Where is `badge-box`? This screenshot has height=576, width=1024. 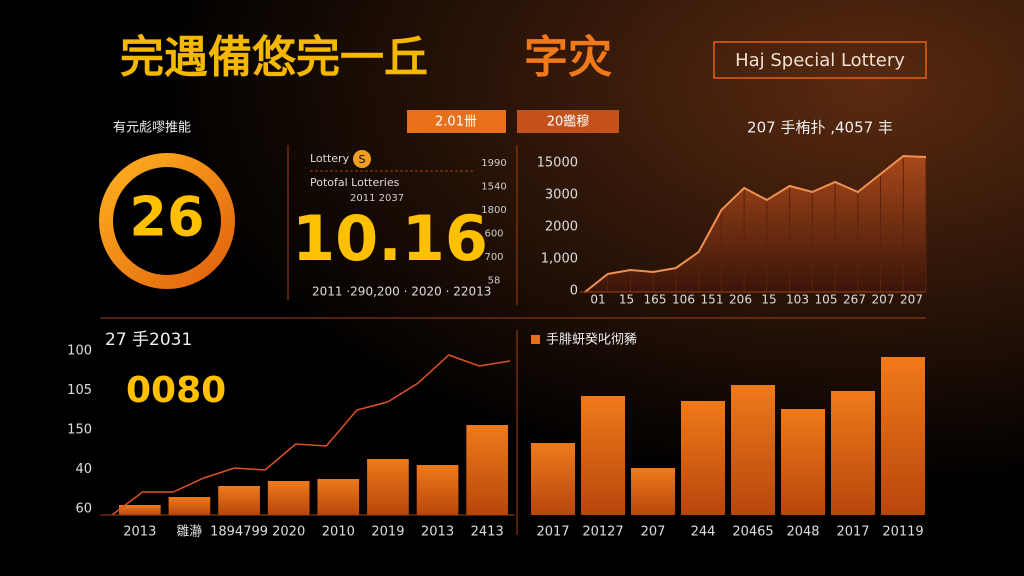
badge-box is located at coordinates (820, 60).